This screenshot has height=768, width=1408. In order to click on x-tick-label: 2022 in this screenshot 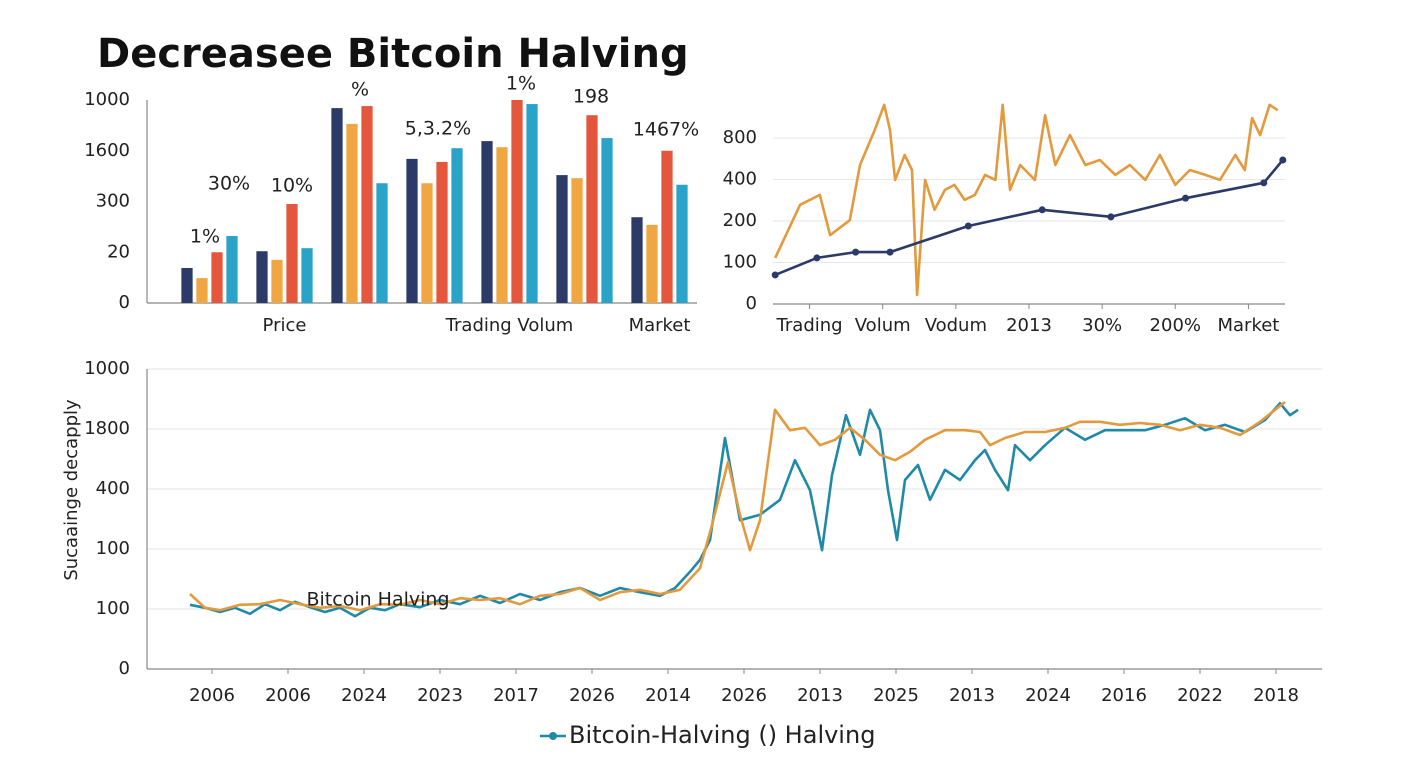, I will do `click(1200, 695)`.